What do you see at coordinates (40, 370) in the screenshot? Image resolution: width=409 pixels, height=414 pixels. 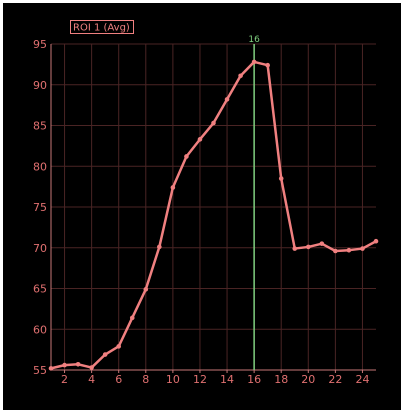 I see `y-tick-label: 55` at bounding box center [40, 370].